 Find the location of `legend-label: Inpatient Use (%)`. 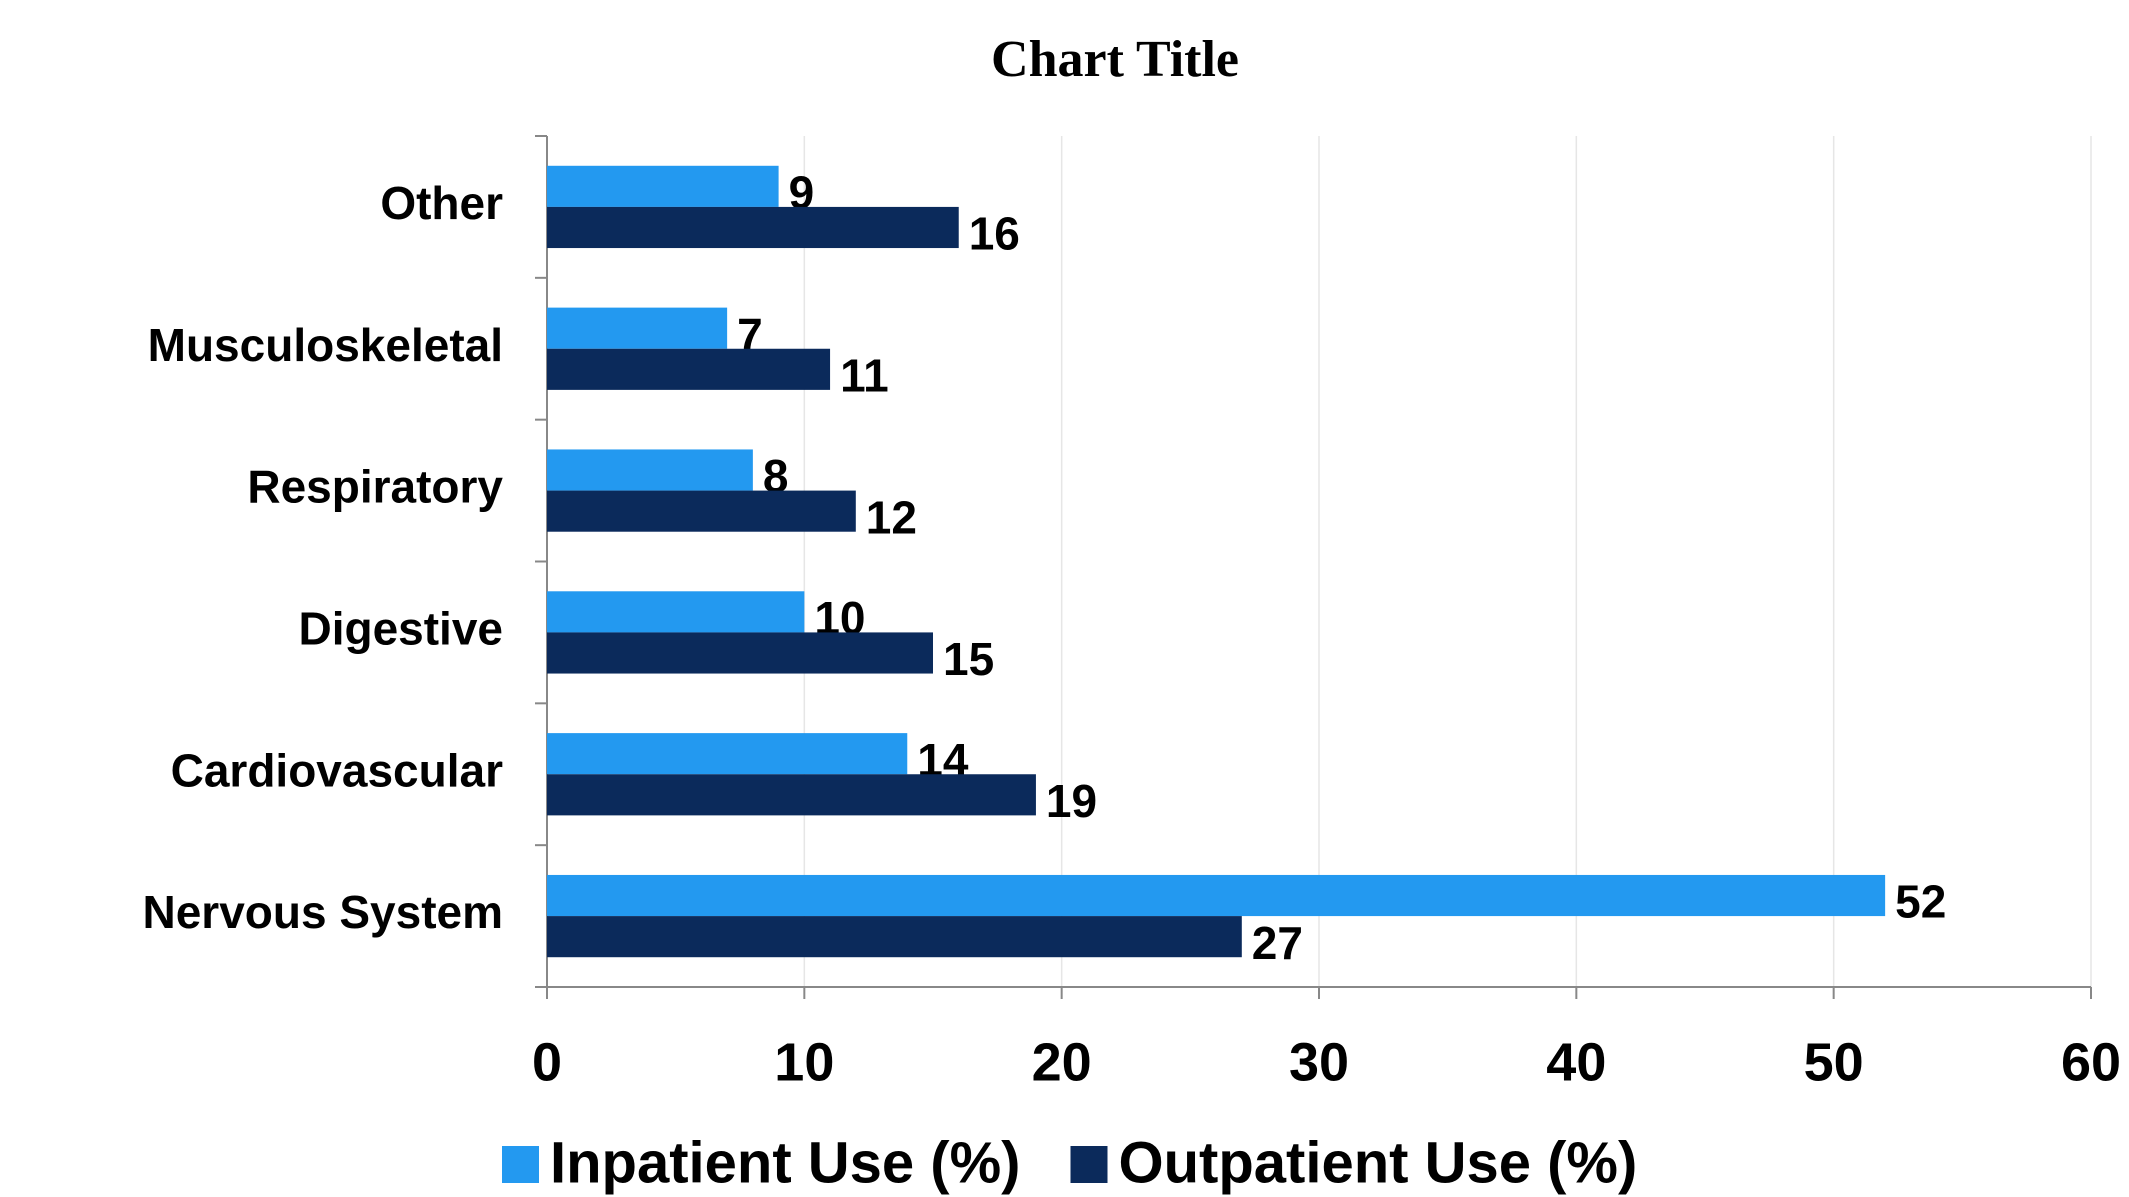

legend-label: Inpatient Use (%) is located at coordinates (785, 1162).